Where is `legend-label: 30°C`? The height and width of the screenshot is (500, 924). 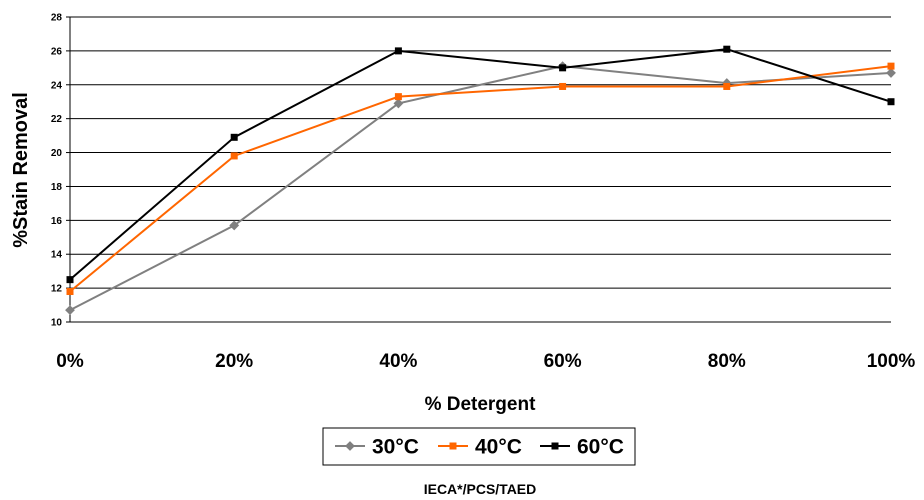
legend-label: 30°C is located at coordinates (395, 447).